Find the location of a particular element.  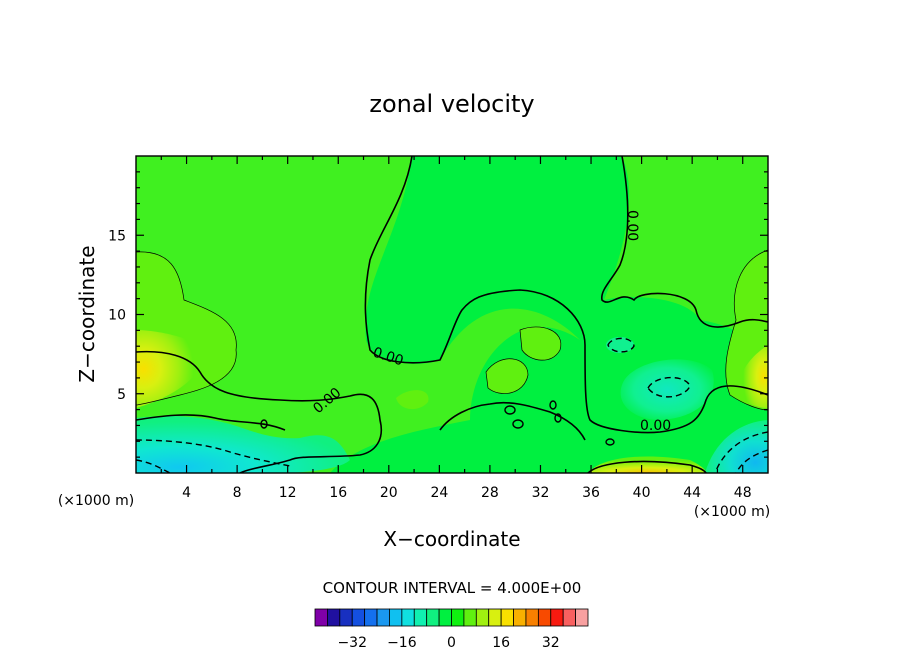

y-axis-label: Z−coordinate is located at coordinates (87, 313).